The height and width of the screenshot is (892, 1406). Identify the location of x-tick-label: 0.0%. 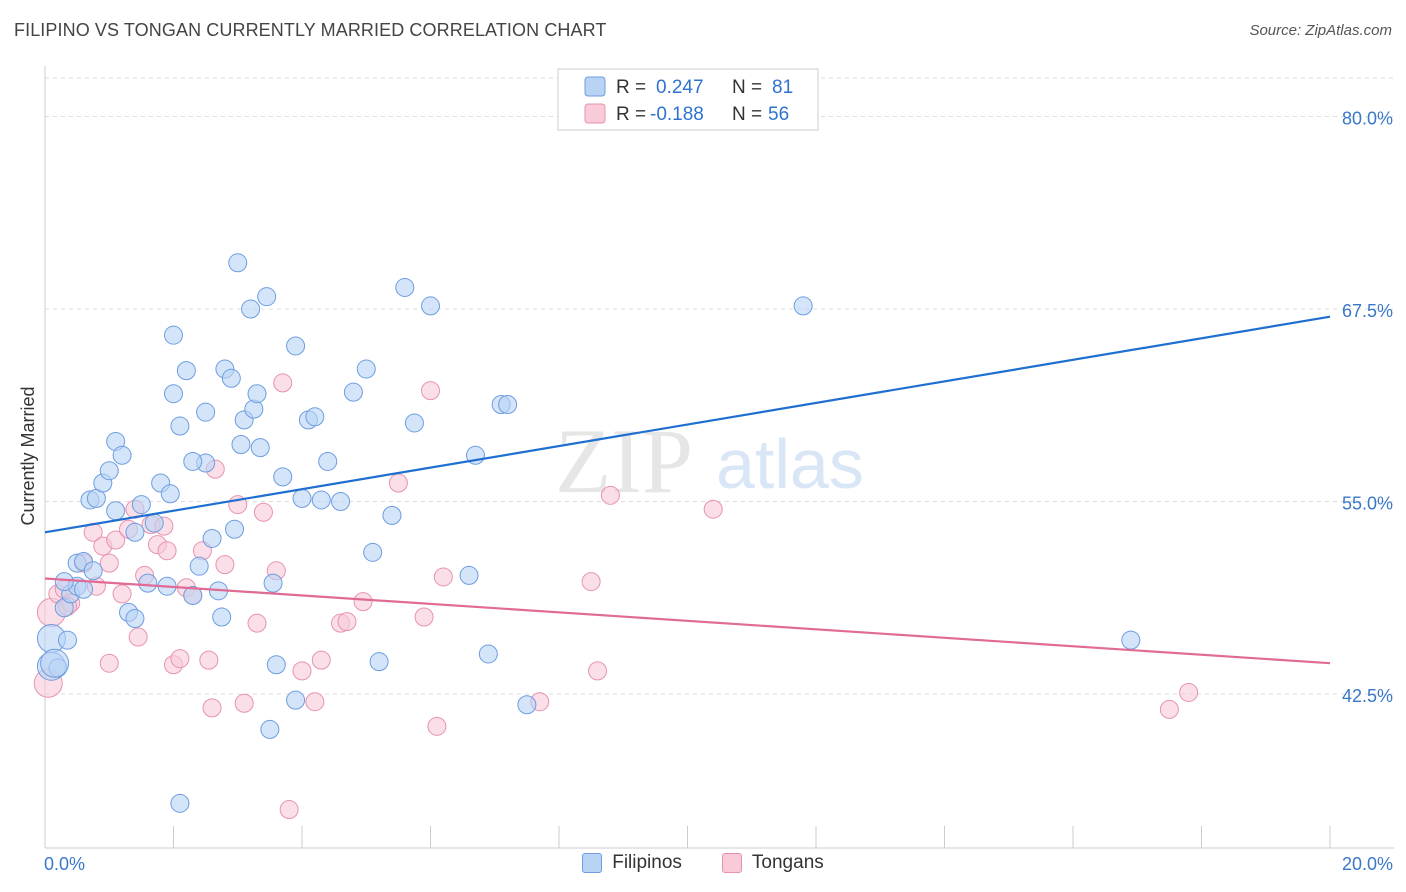
(64, 864).